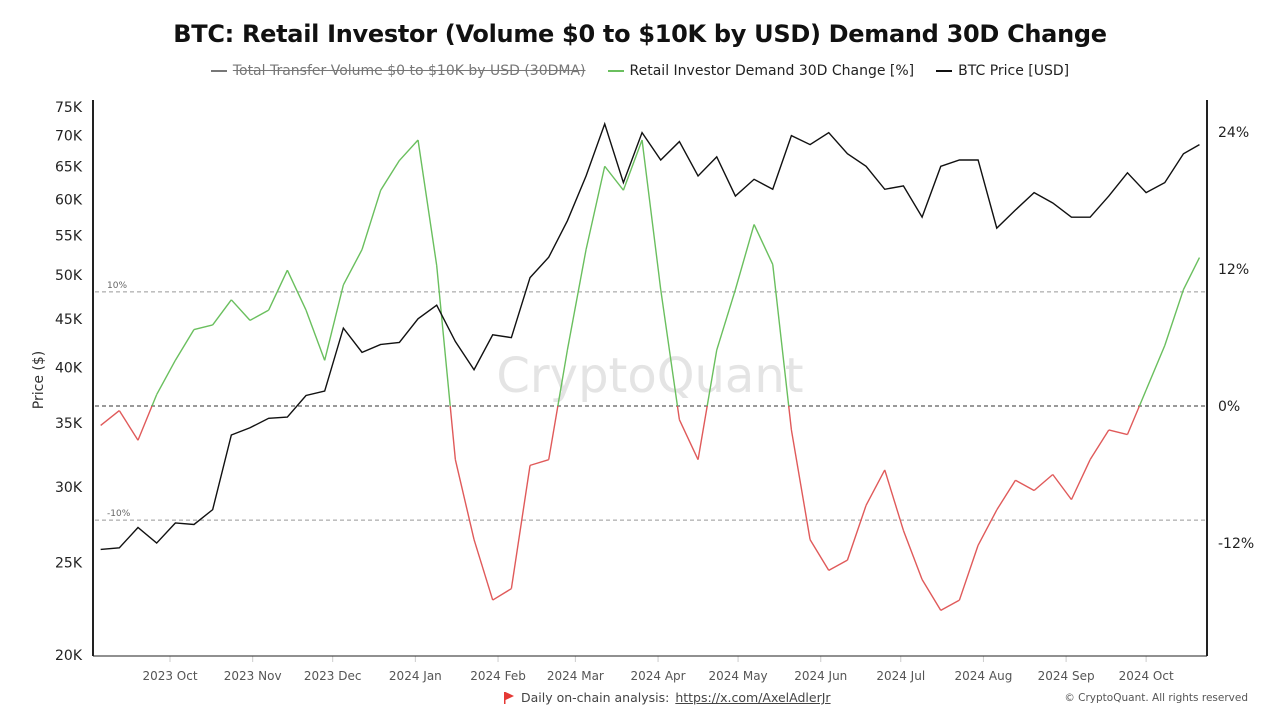 This screenshot has height=720, width=1280. Describe the element at coordinates (498, 676) in the screenshot. I see `x-tick-label: 2024 Feb` at that location.